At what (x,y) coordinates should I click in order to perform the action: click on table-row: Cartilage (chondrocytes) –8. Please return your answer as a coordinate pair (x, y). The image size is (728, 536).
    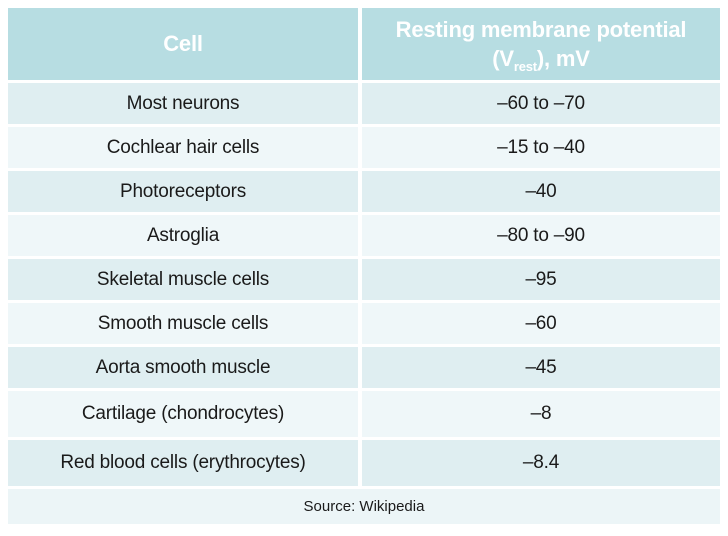
    Looking at the image, I should click on (364, 414).